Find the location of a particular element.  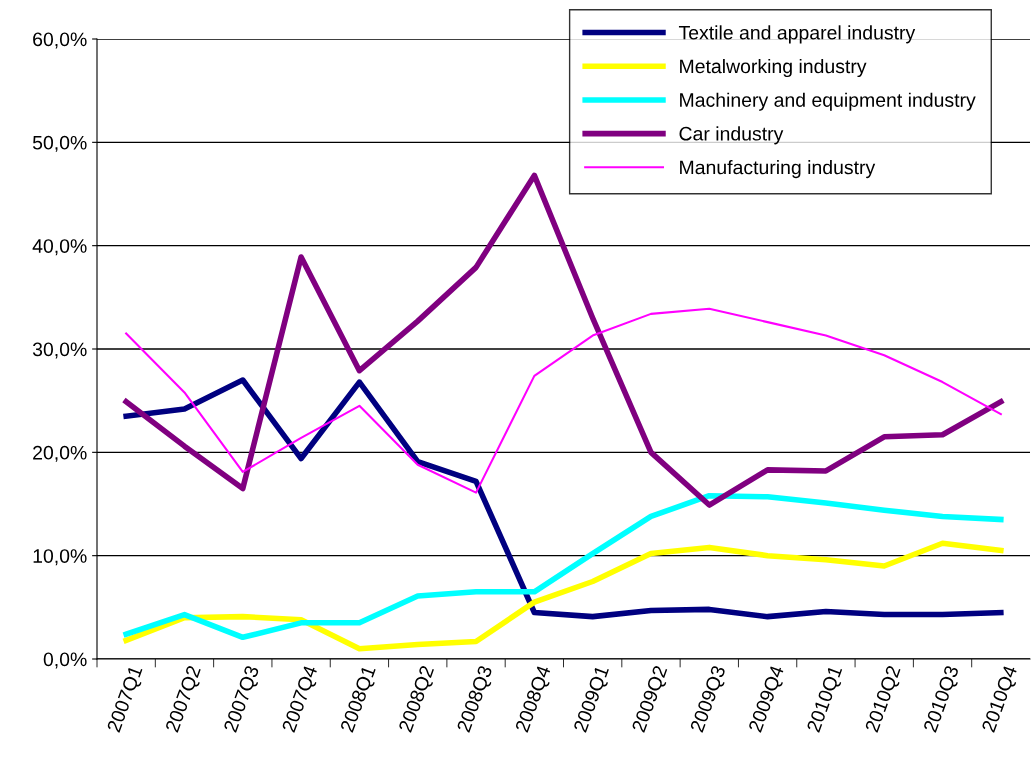

legend-label: Manufacturing industry is located at coordinates (778, 169).